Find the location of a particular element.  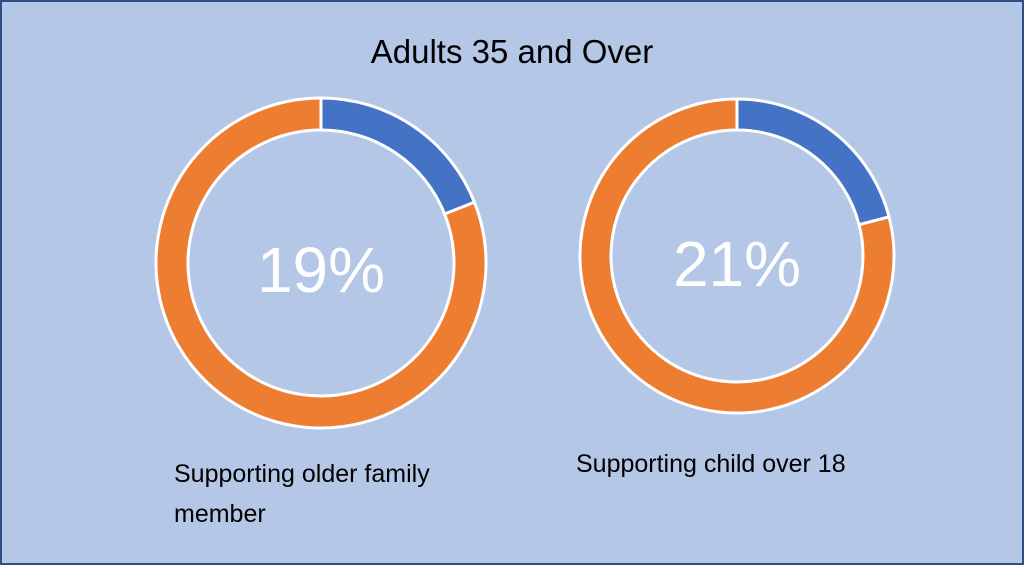

donut-center-label: 19% is located at coordinates (321, 270).